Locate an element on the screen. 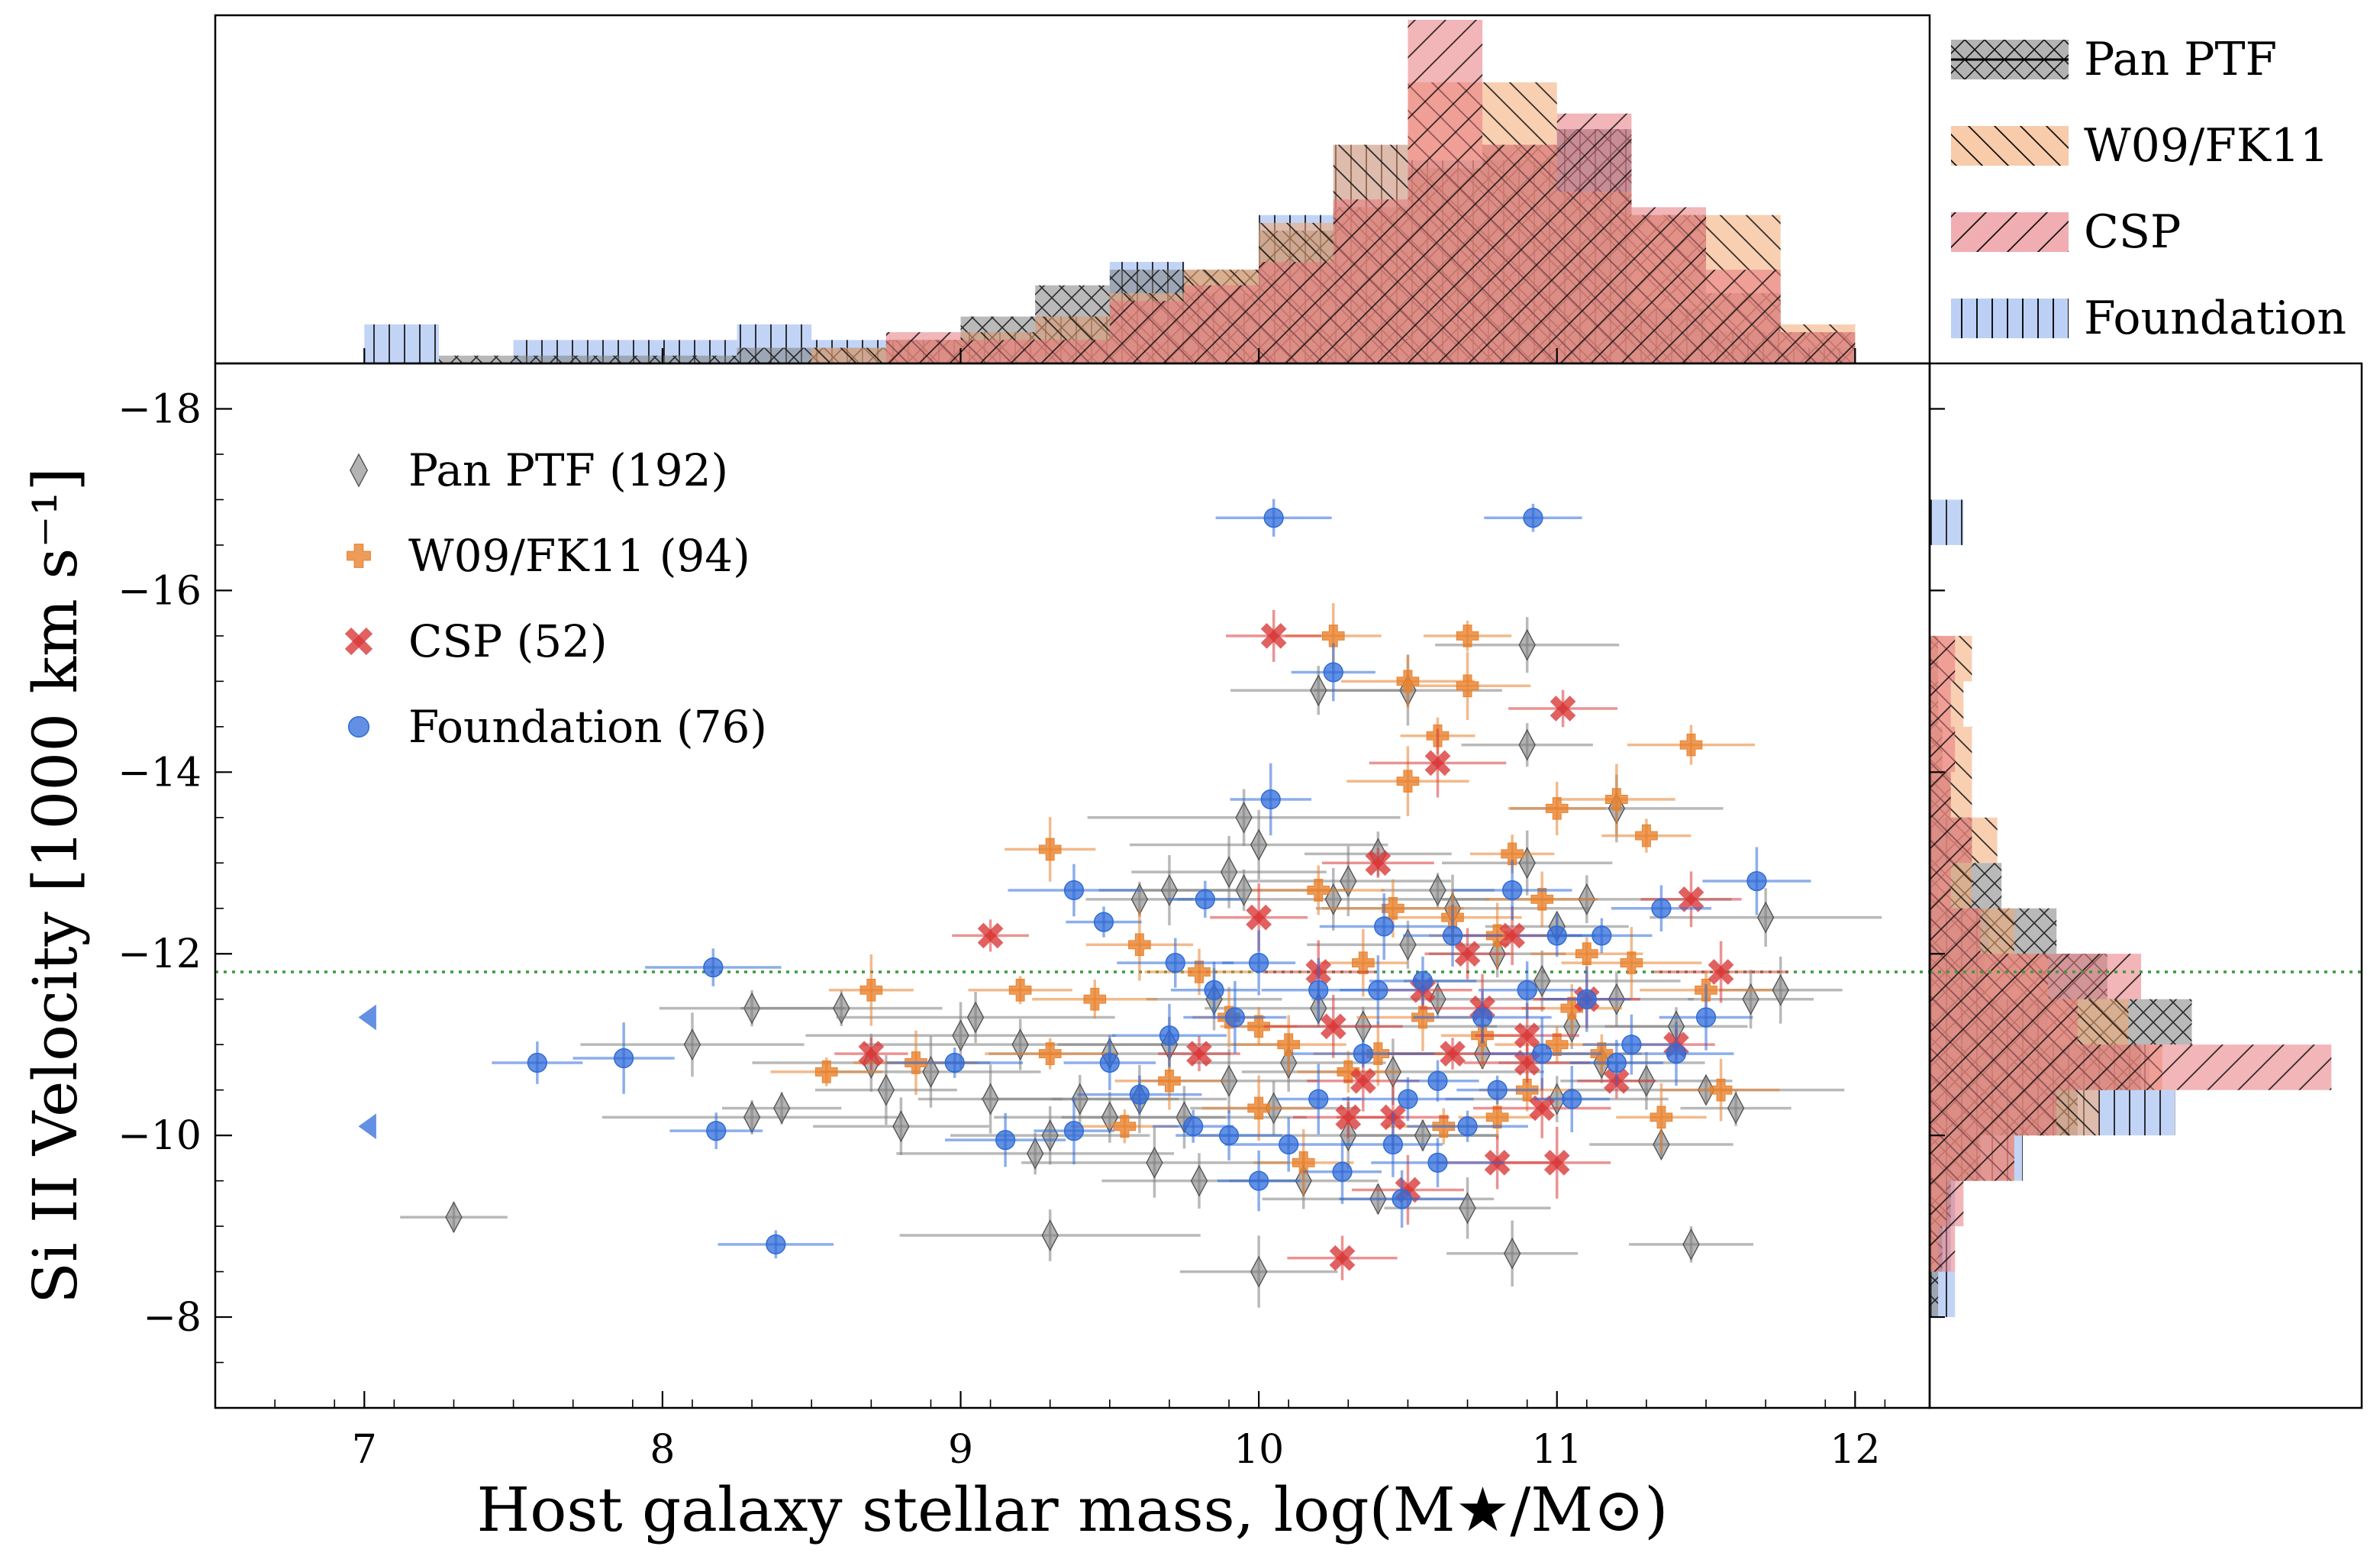 This screenshot has height=1556, width=2380. hist-legend-entry: Foundation is located at coordinates (2148, 318).